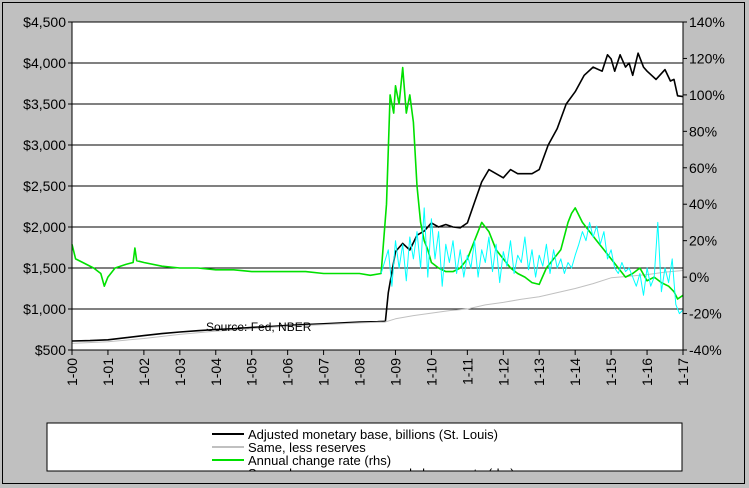 The image size is (749, 488). What do you see at coordinates (252, 372) in the screenshot?
I see `x-tick-label: 1-05` at bounding box center [252, 372].